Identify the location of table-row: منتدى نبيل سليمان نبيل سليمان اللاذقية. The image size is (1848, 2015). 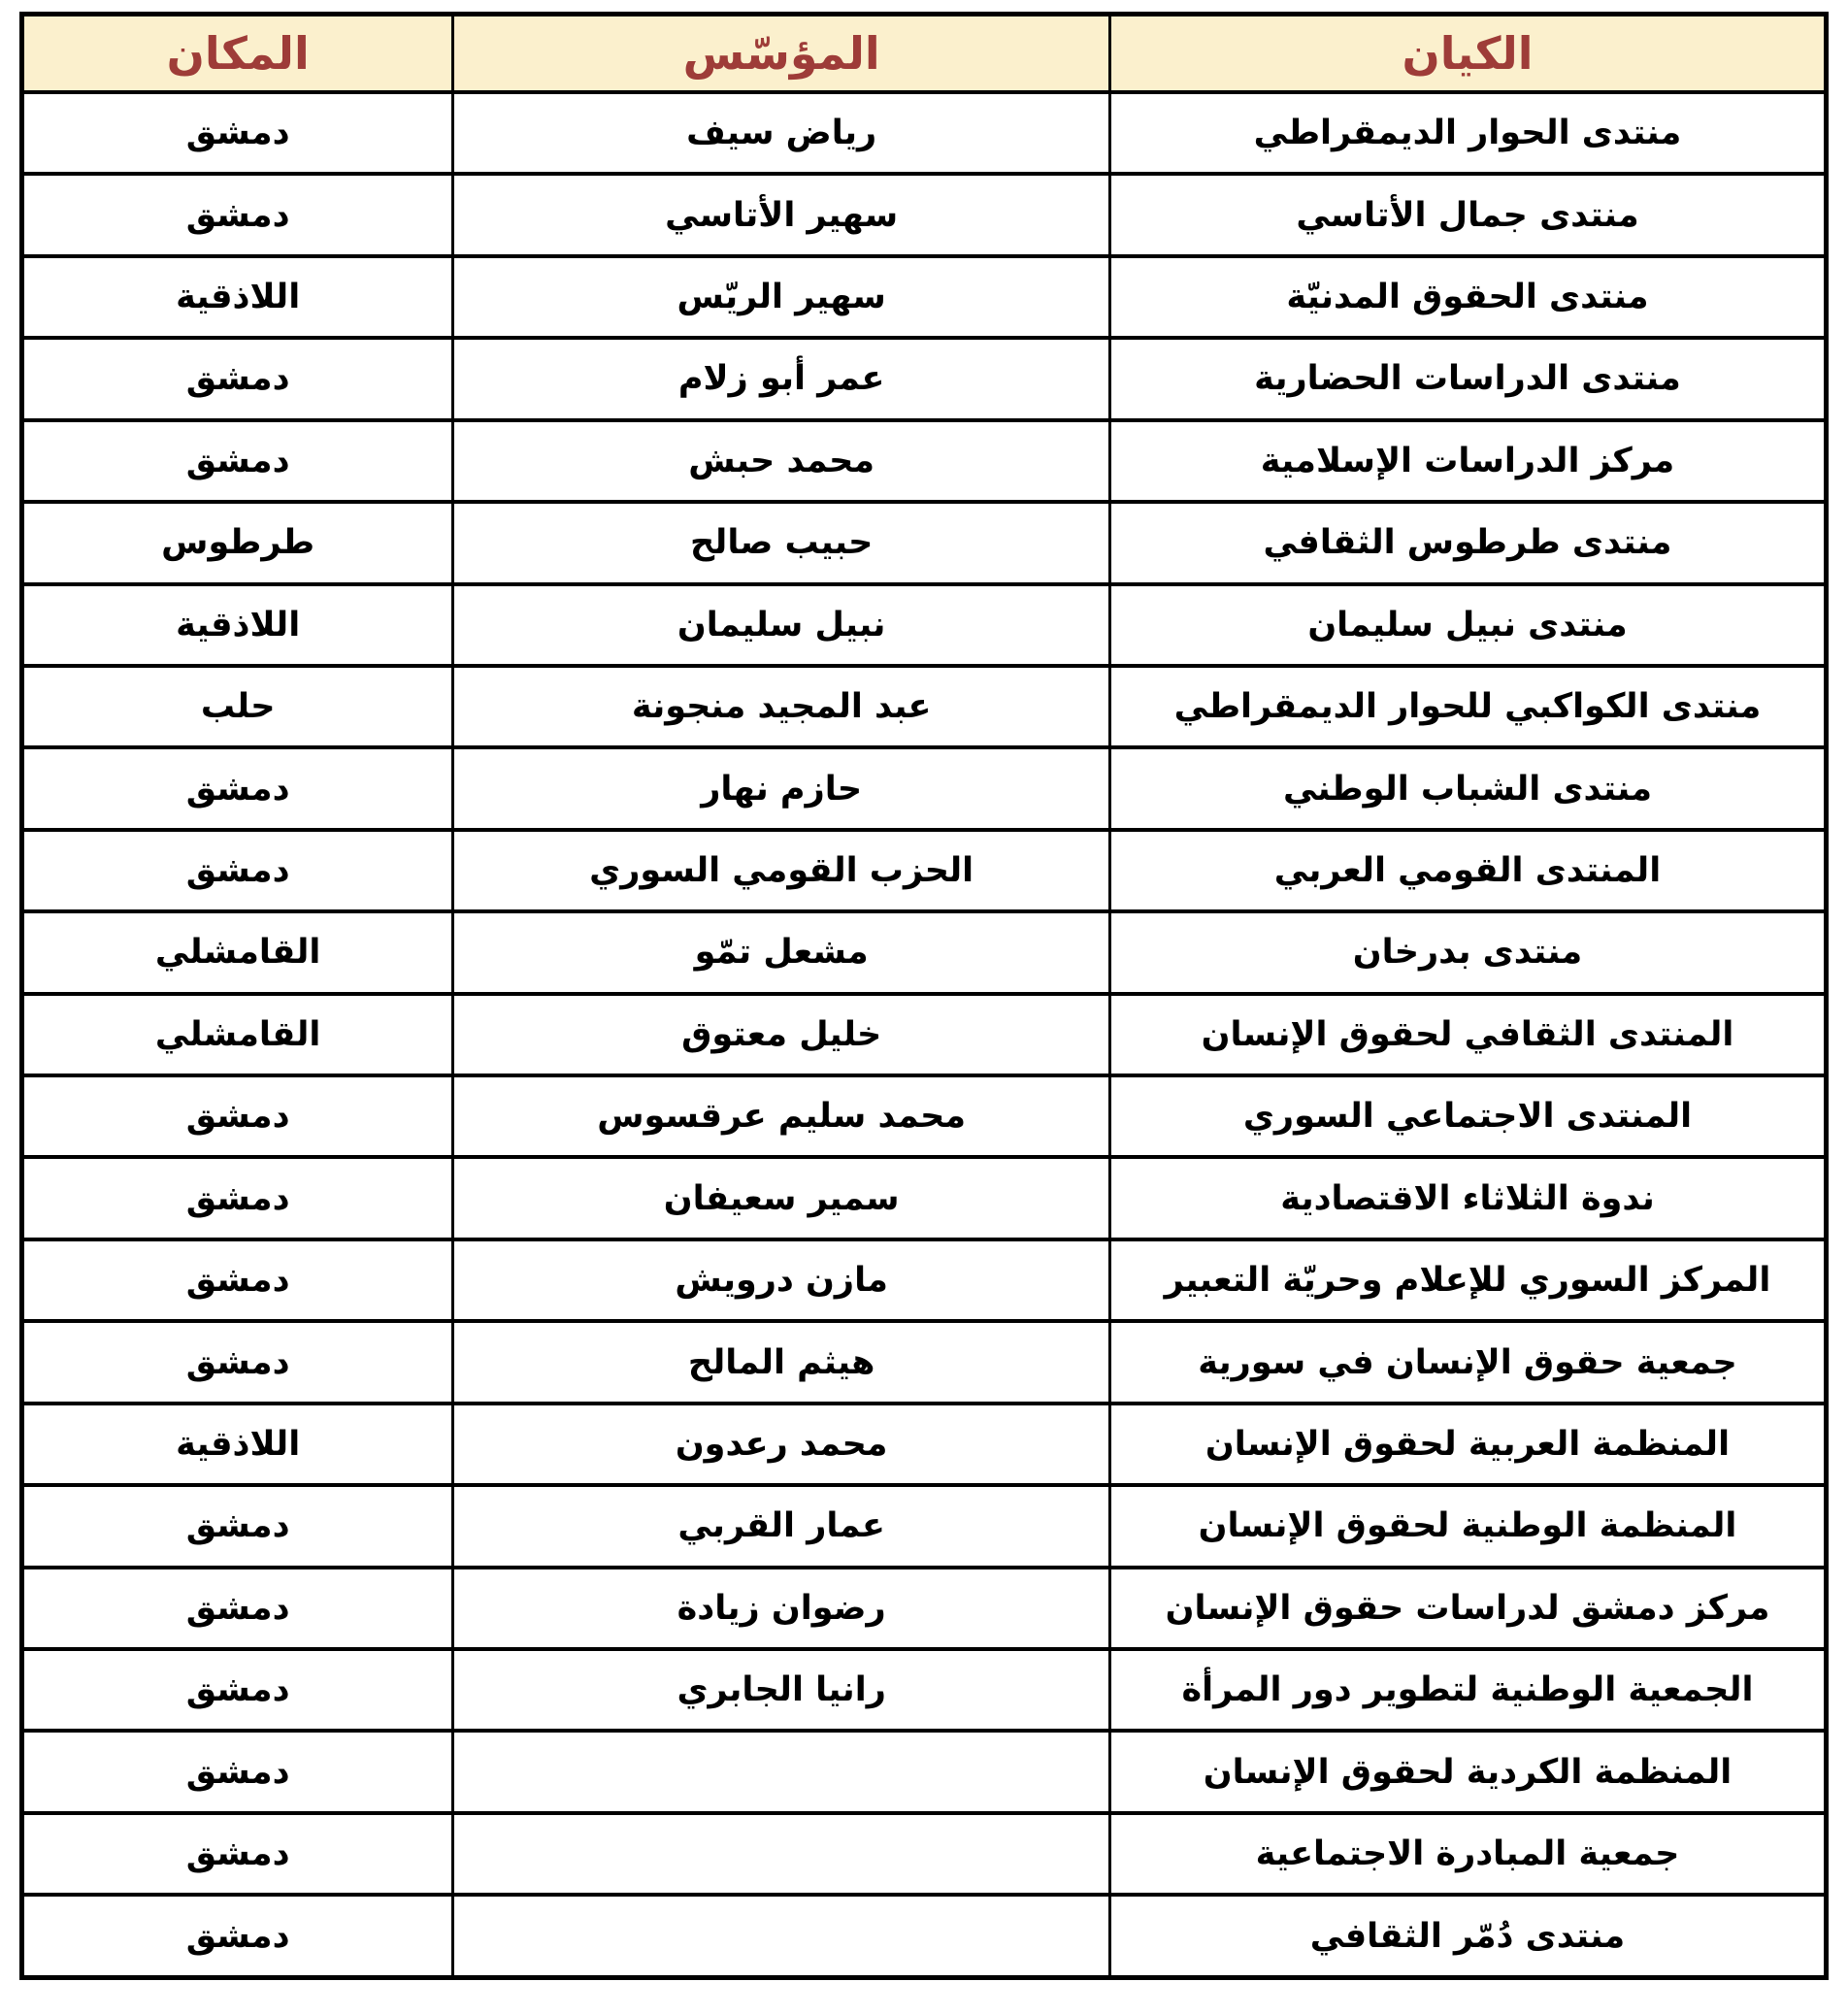
(924, 624).